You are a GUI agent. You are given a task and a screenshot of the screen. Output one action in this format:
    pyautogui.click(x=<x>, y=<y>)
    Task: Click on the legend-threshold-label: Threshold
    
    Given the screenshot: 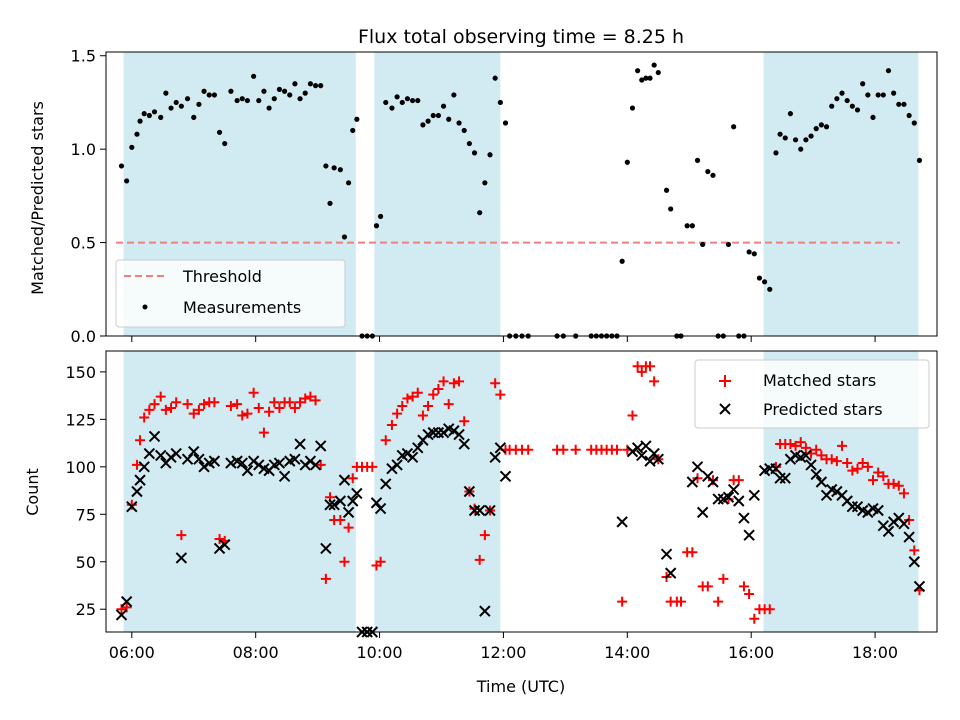 What is the action you would take?
    pyautogui.click(x=222, y=276)
    